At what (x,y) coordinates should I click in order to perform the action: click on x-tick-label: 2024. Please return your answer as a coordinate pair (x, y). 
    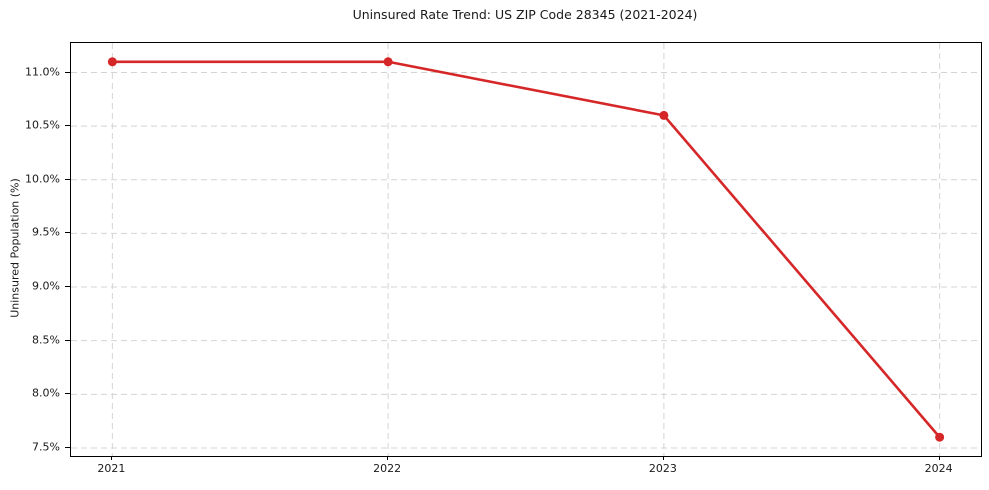
    Looking at the image, I should click on (938, 468).